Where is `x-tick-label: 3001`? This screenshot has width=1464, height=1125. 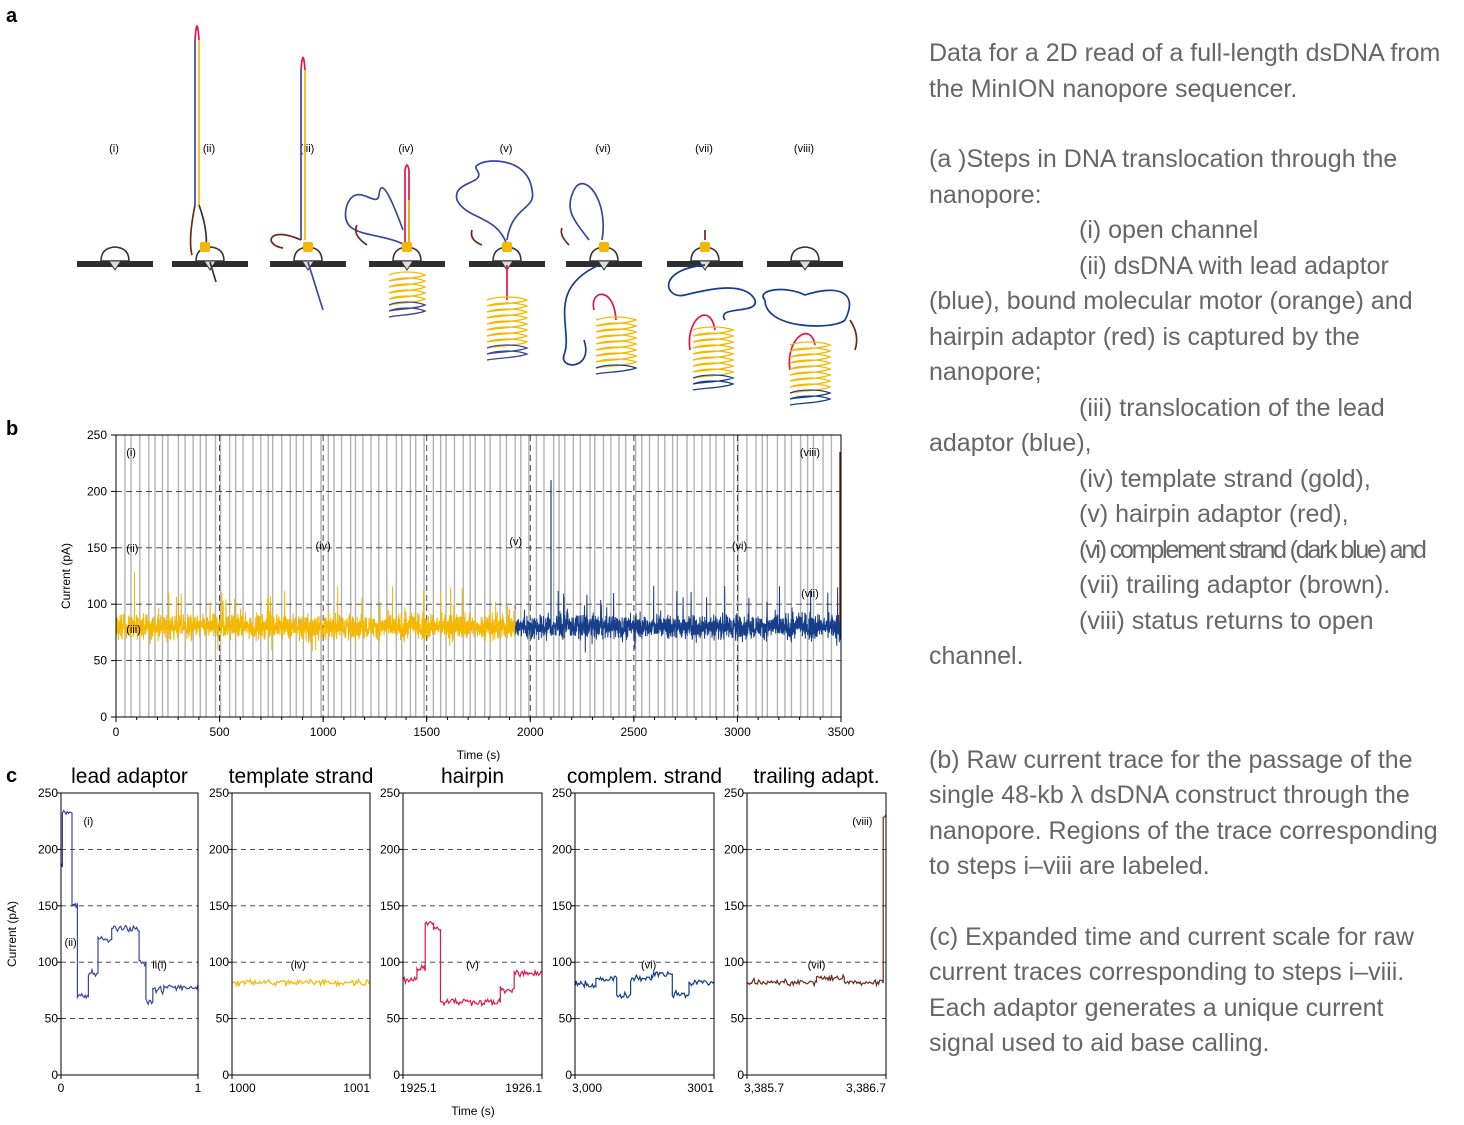
x-tick-label: 3001 is located at coordinates (700, 1088).